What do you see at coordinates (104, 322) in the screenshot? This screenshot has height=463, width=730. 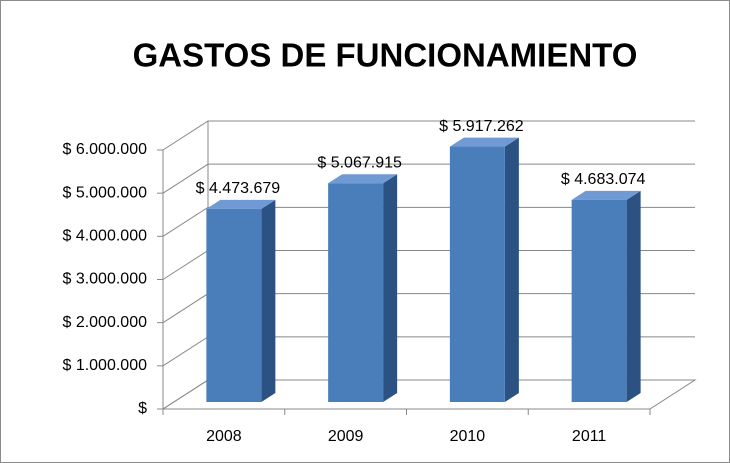 I see `y-tick-label: $ 2.000.000` at bounding box center [104, 322].